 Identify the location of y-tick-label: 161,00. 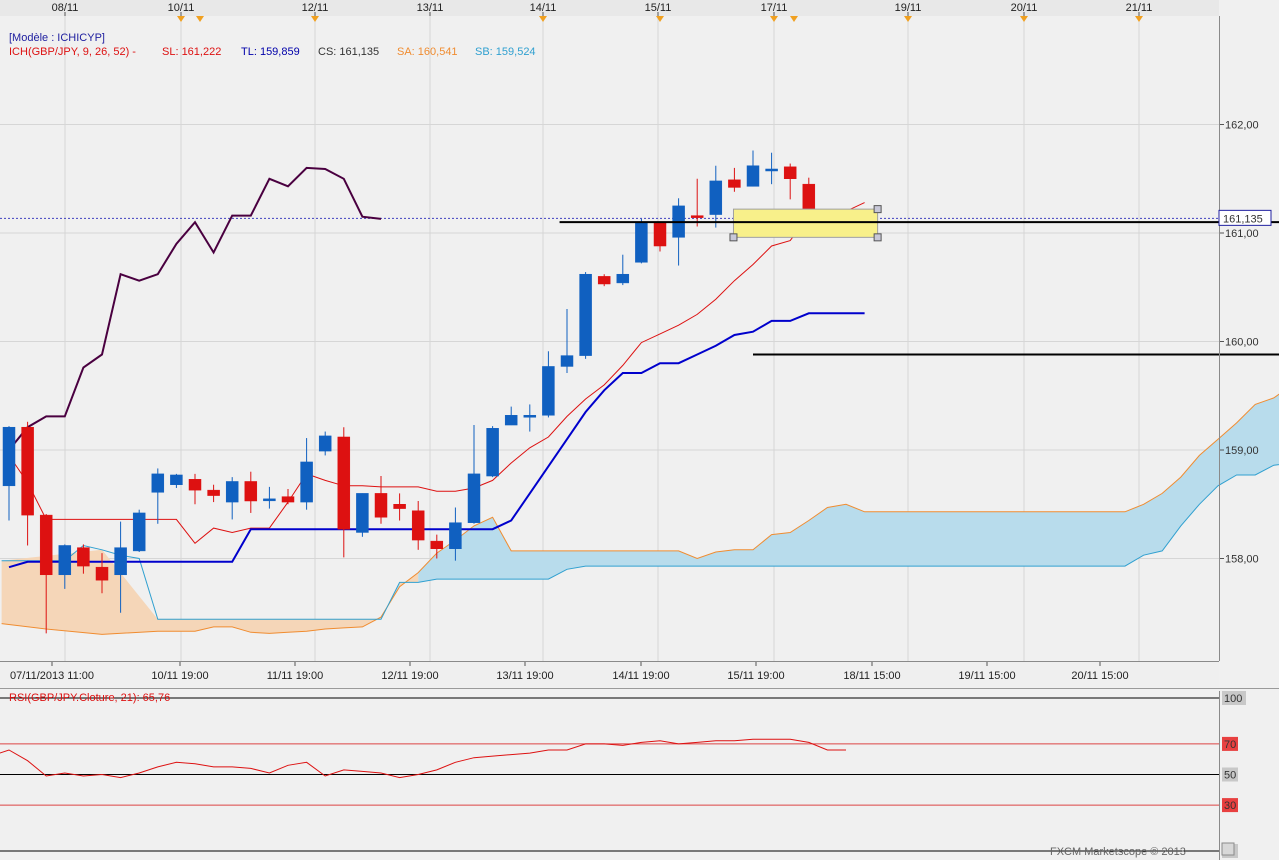
(1242, 234).